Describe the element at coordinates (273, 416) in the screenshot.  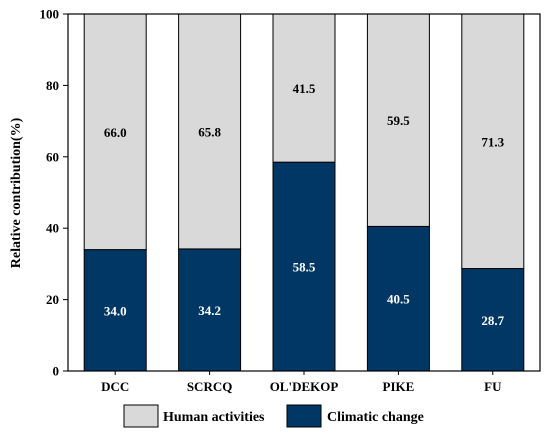
I see `legend: Human activities Climatic change` at that location.